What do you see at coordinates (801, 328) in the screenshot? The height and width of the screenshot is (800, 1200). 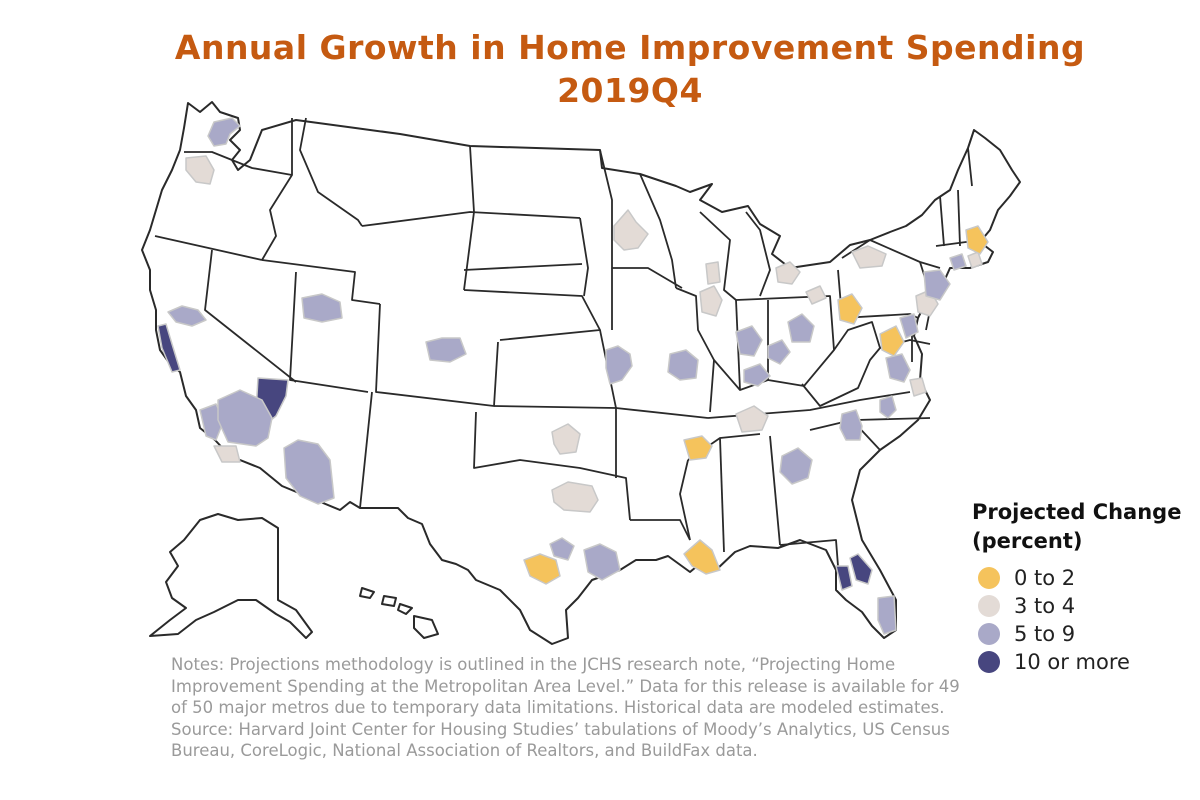 I see `metro-columbus` at bounding box center [801, 328].